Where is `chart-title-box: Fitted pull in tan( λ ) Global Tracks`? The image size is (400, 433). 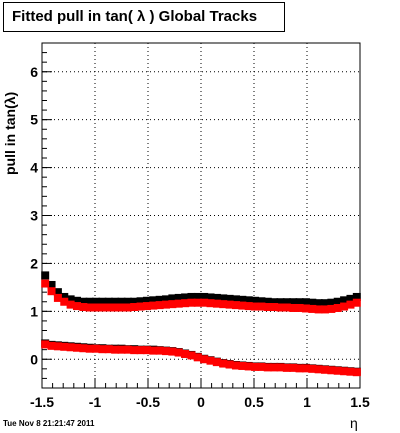
chart-title-box: Fitted pull in tan( λ ) Global Tracks is located at coordinates (144, 17).